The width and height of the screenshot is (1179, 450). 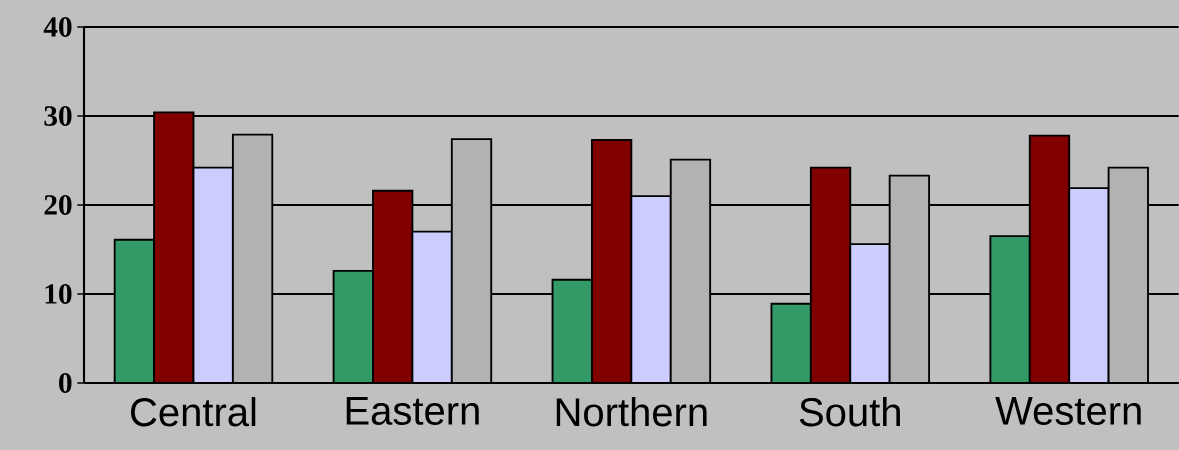 What do you see at coordinates (193, 412) in the screenshot?
I see `x-tick-label: Central` at bounding box center [193, 412].